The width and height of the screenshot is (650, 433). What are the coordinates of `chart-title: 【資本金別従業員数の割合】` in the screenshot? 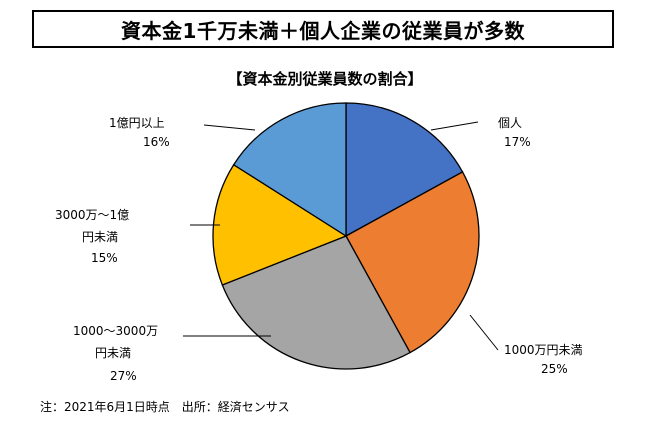 It's located at (325, 79).